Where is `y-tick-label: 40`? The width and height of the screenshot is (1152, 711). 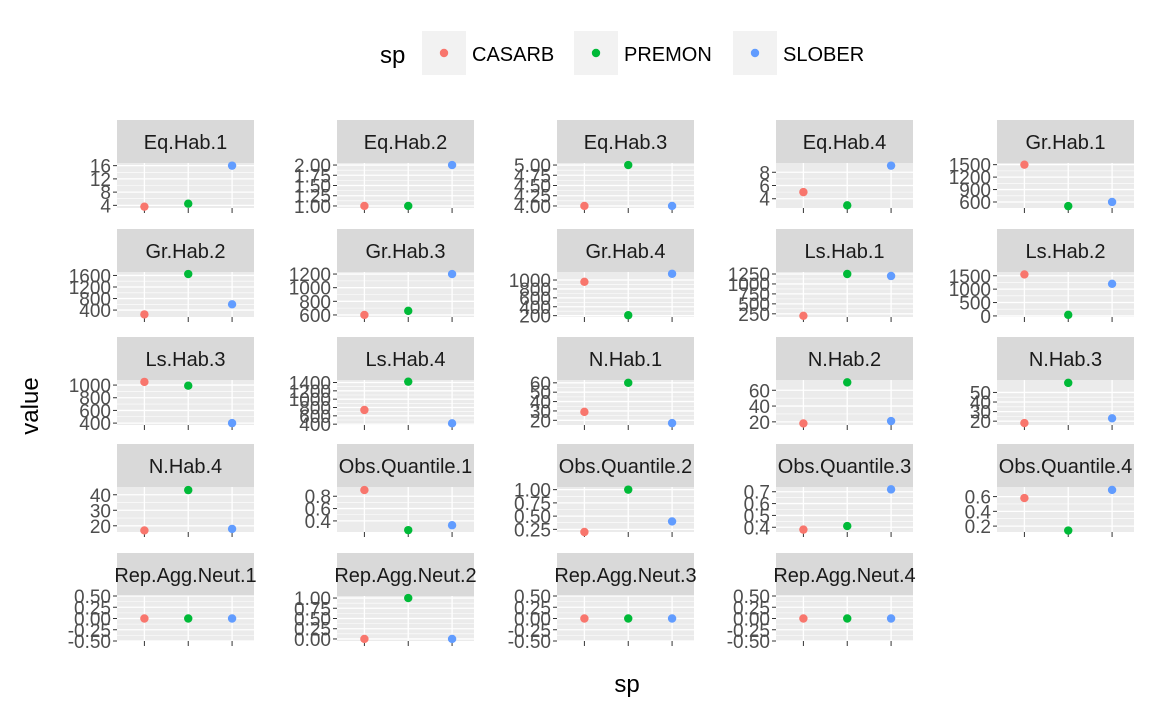 y-tick-label: 40 is located at coordinates (980, 403).